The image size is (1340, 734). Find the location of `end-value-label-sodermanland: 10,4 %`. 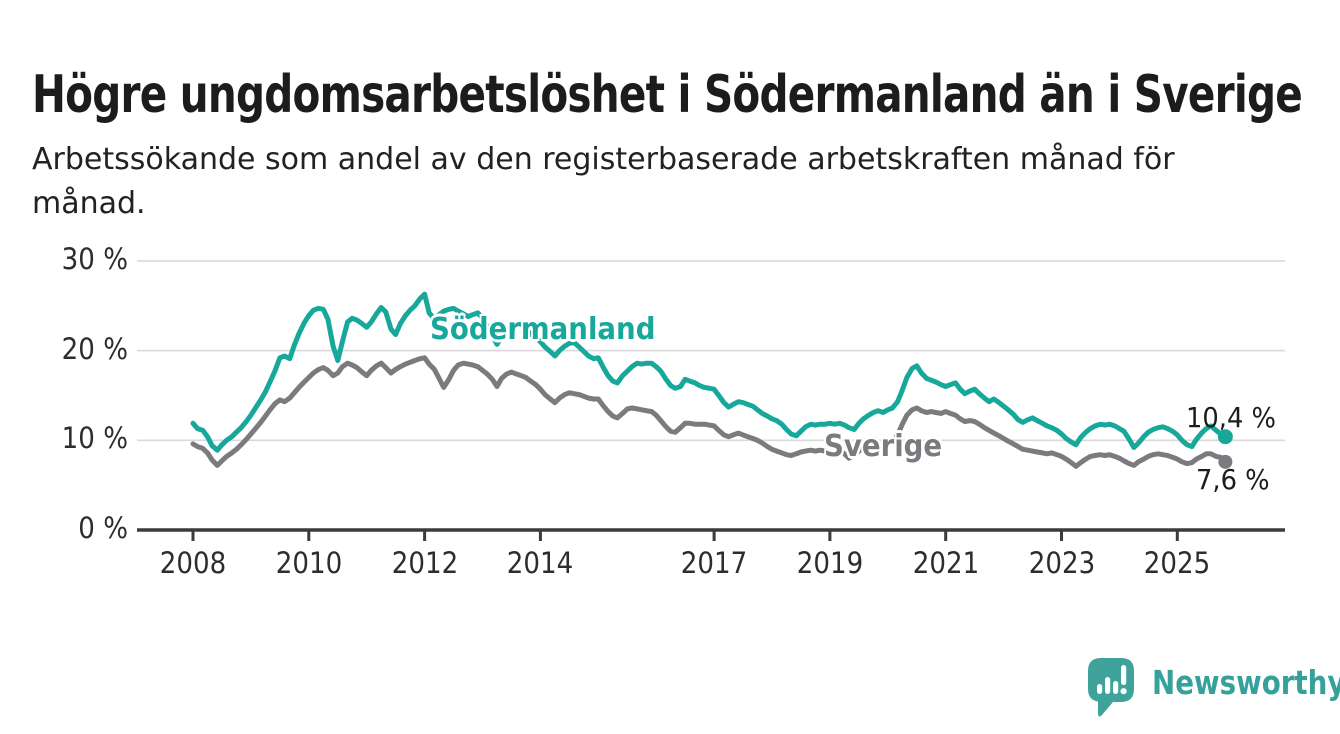

end-value-label-sodermanland: 10,4 % is located at coordinates (1231, 417).